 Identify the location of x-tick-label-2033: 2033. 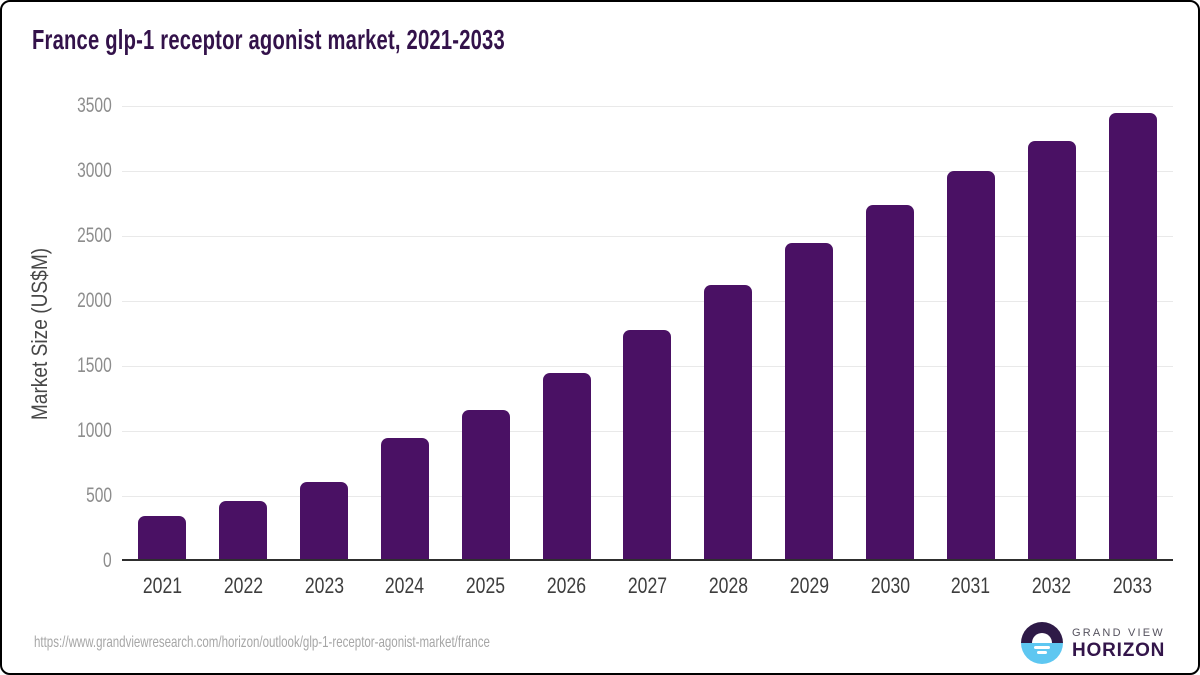
(1132, 586).